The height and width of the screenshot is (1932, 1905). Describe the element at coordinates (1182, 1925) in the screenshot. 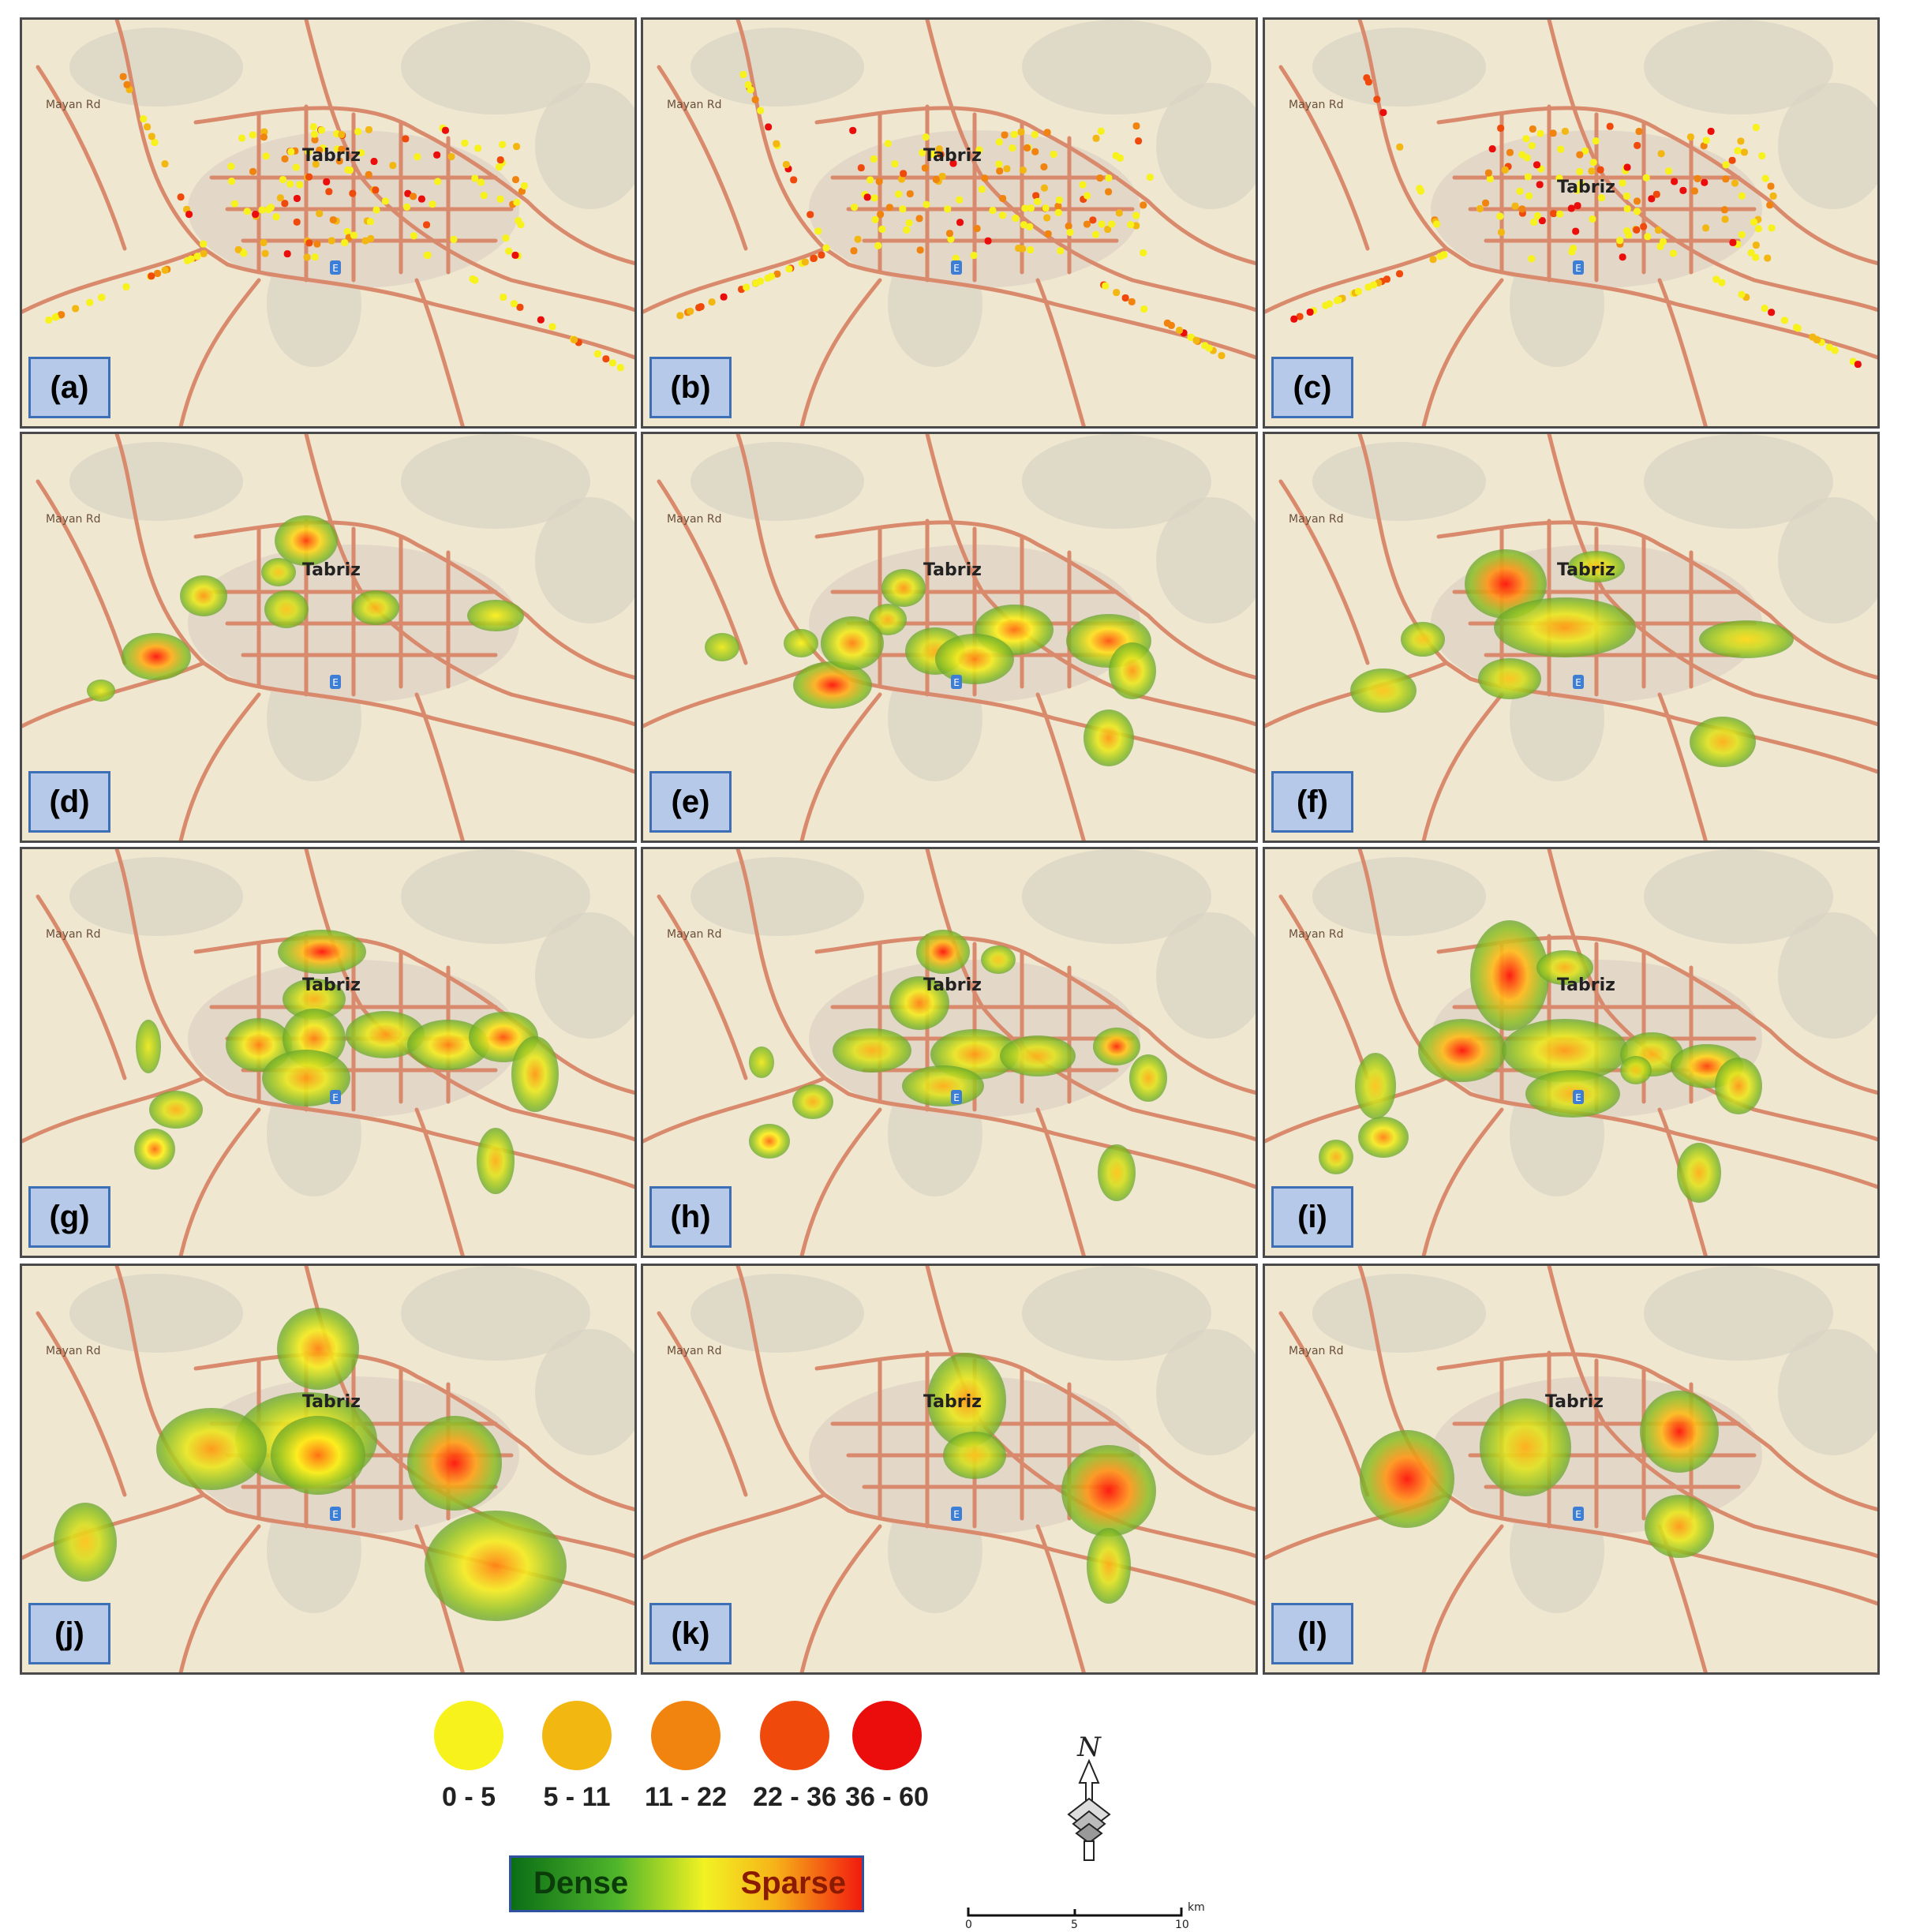

I see `scale-tick-10: 10` at that location.